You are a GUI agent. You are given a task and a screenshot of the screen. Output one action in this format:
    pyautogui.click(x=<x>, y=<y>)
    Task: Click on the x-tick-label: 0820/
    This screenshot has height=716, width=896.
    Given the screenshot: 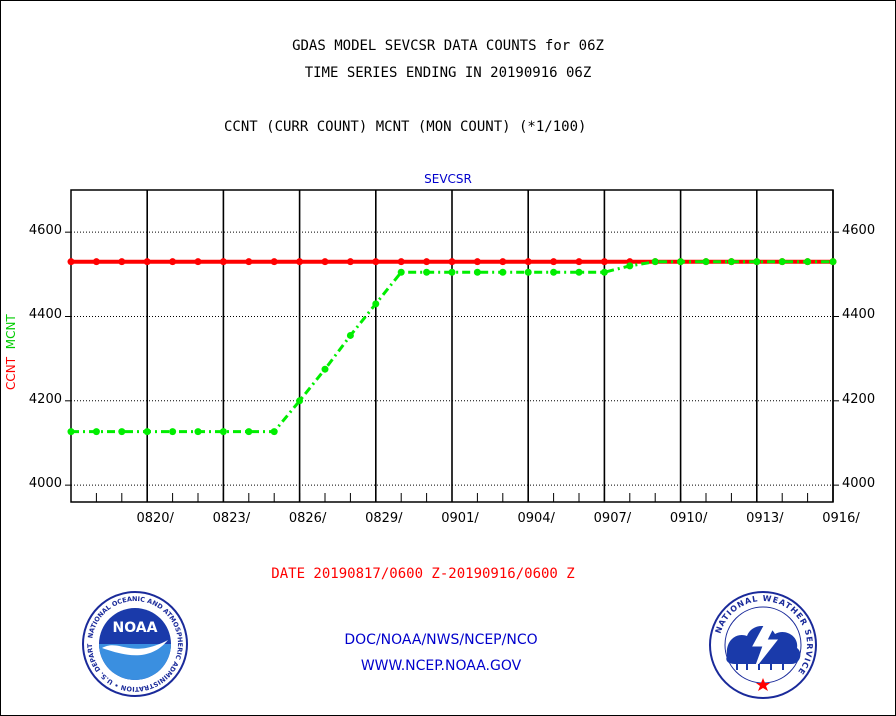 What is the action you would take?
    pyautogui.click(x=155, y=518)
    